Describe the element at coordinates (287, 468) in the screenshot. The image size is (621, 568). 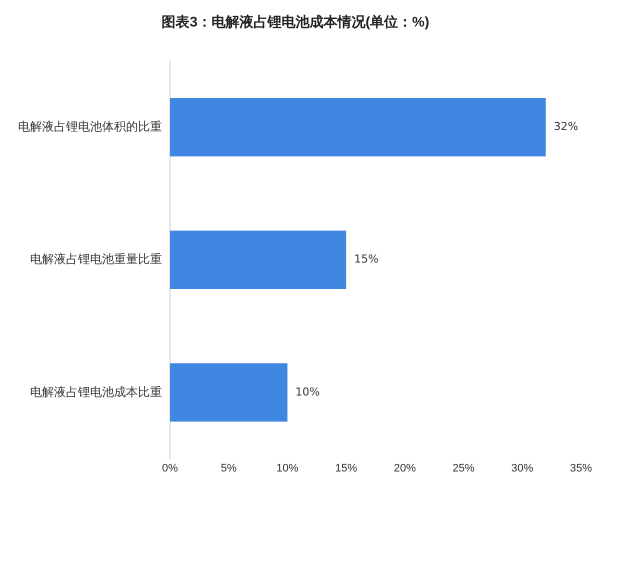
I see `x-tick-label: 10%` at that location.